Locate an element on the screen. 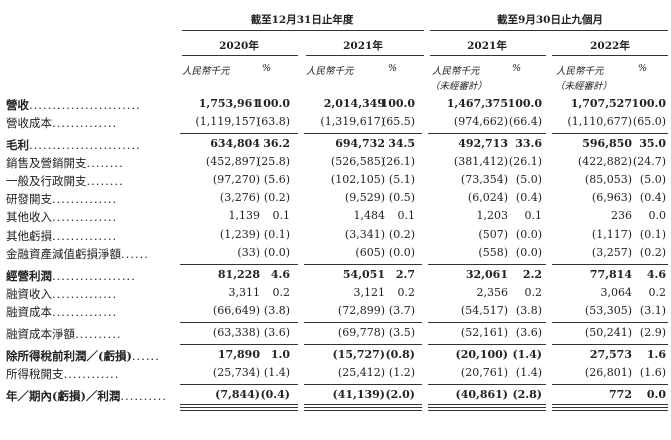  year-header-2021-fy: 2021年 is located at coordinates (363, 46).